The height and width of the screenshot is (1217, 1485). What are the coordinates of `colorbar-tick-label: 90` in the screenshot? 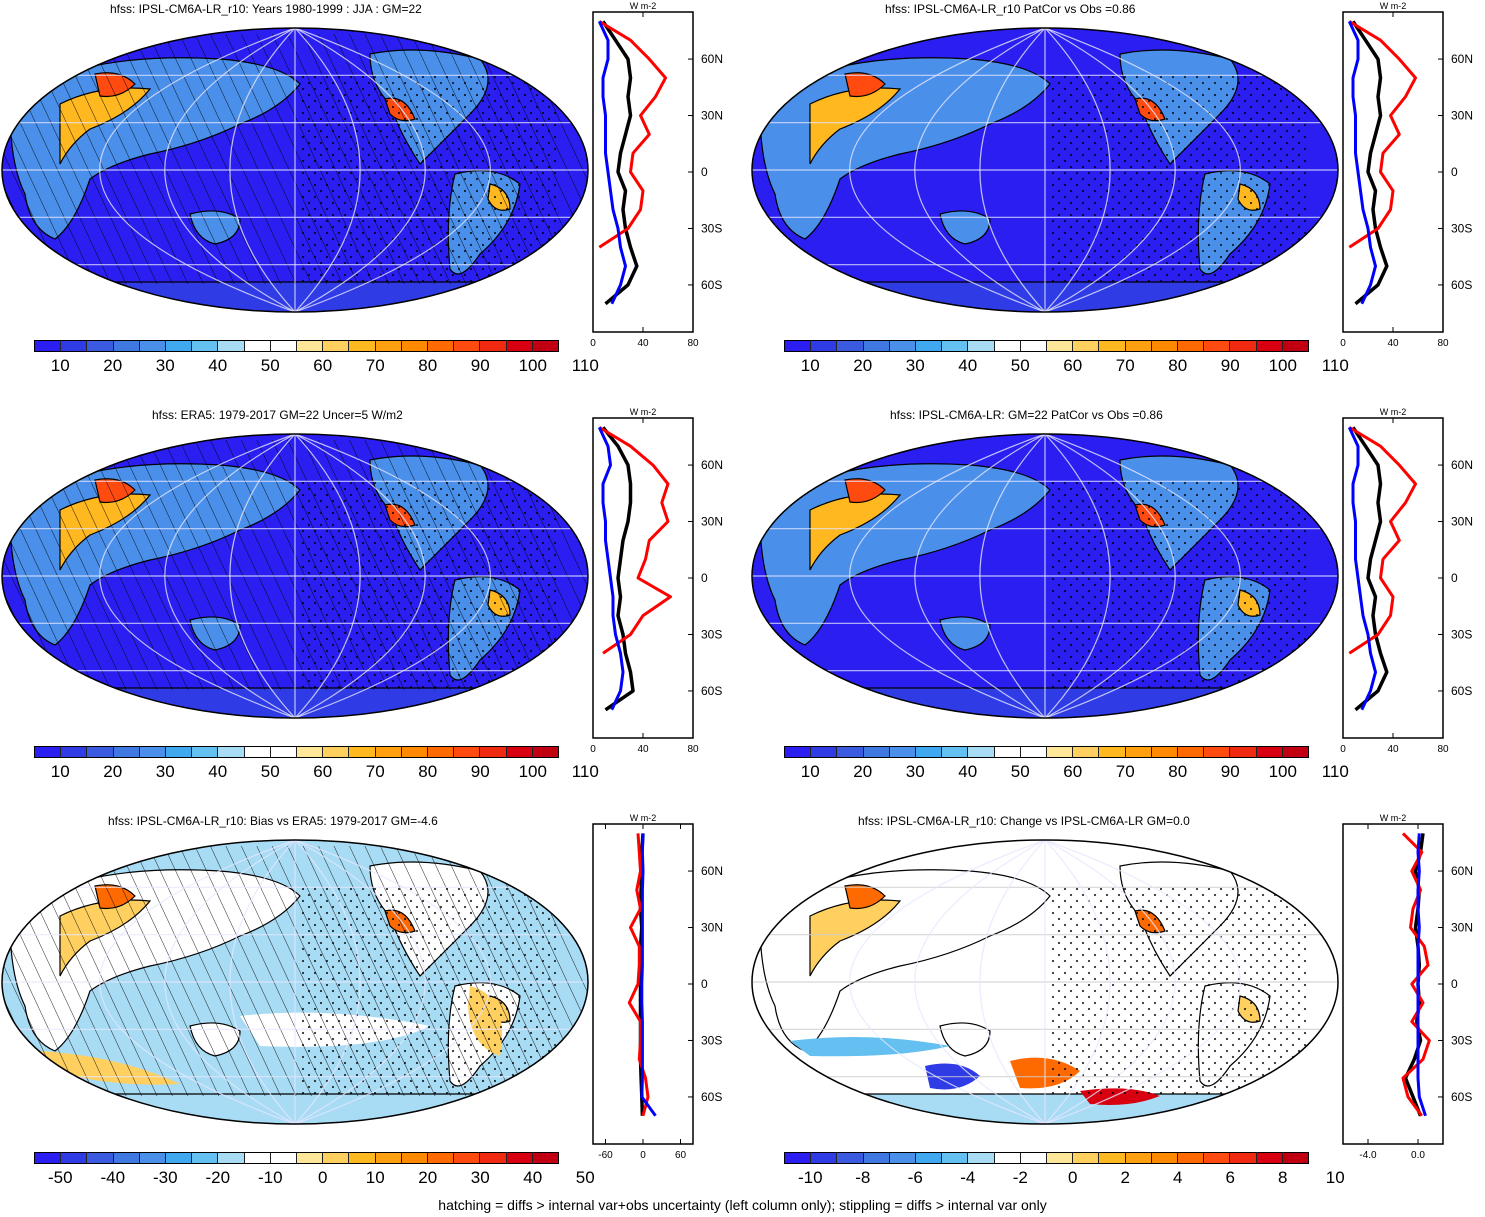 It's located at (1230, 365).